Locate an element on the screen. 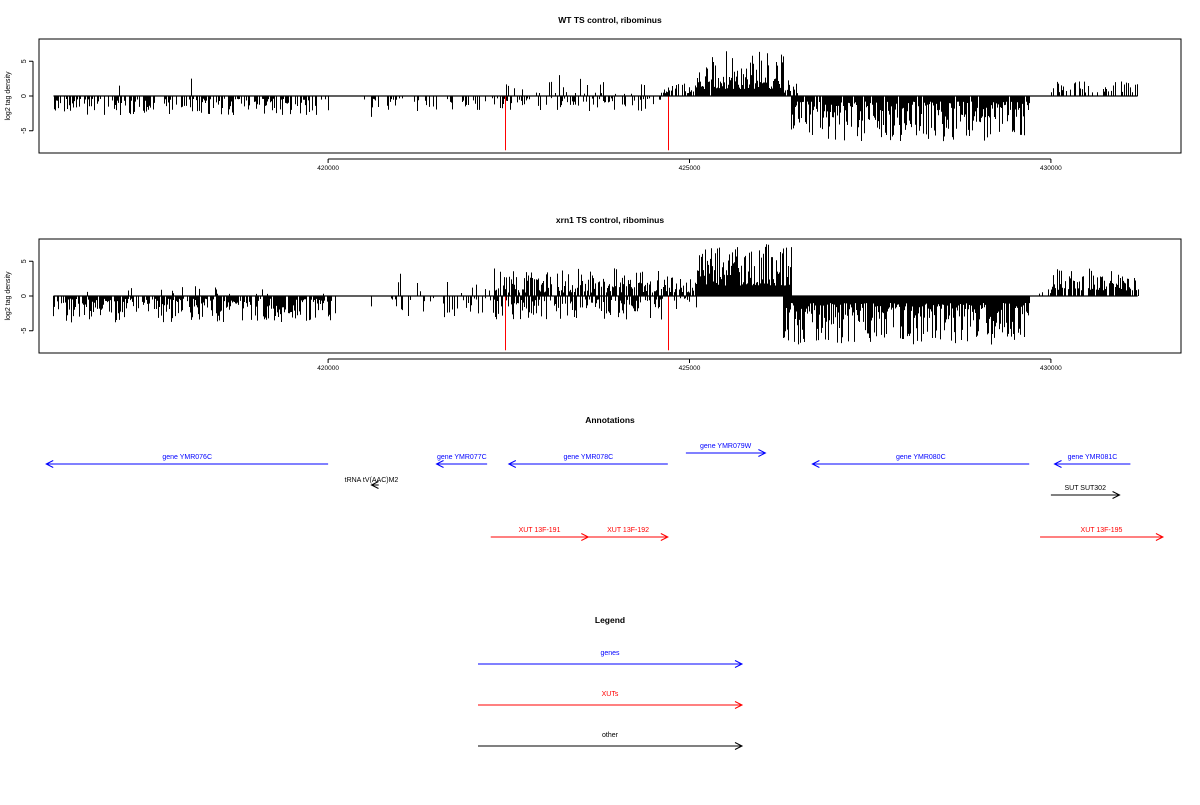 This screenshot has height=805, width=1200. feature-label: SUT SUT302 is located at coordinates (1085, 488).